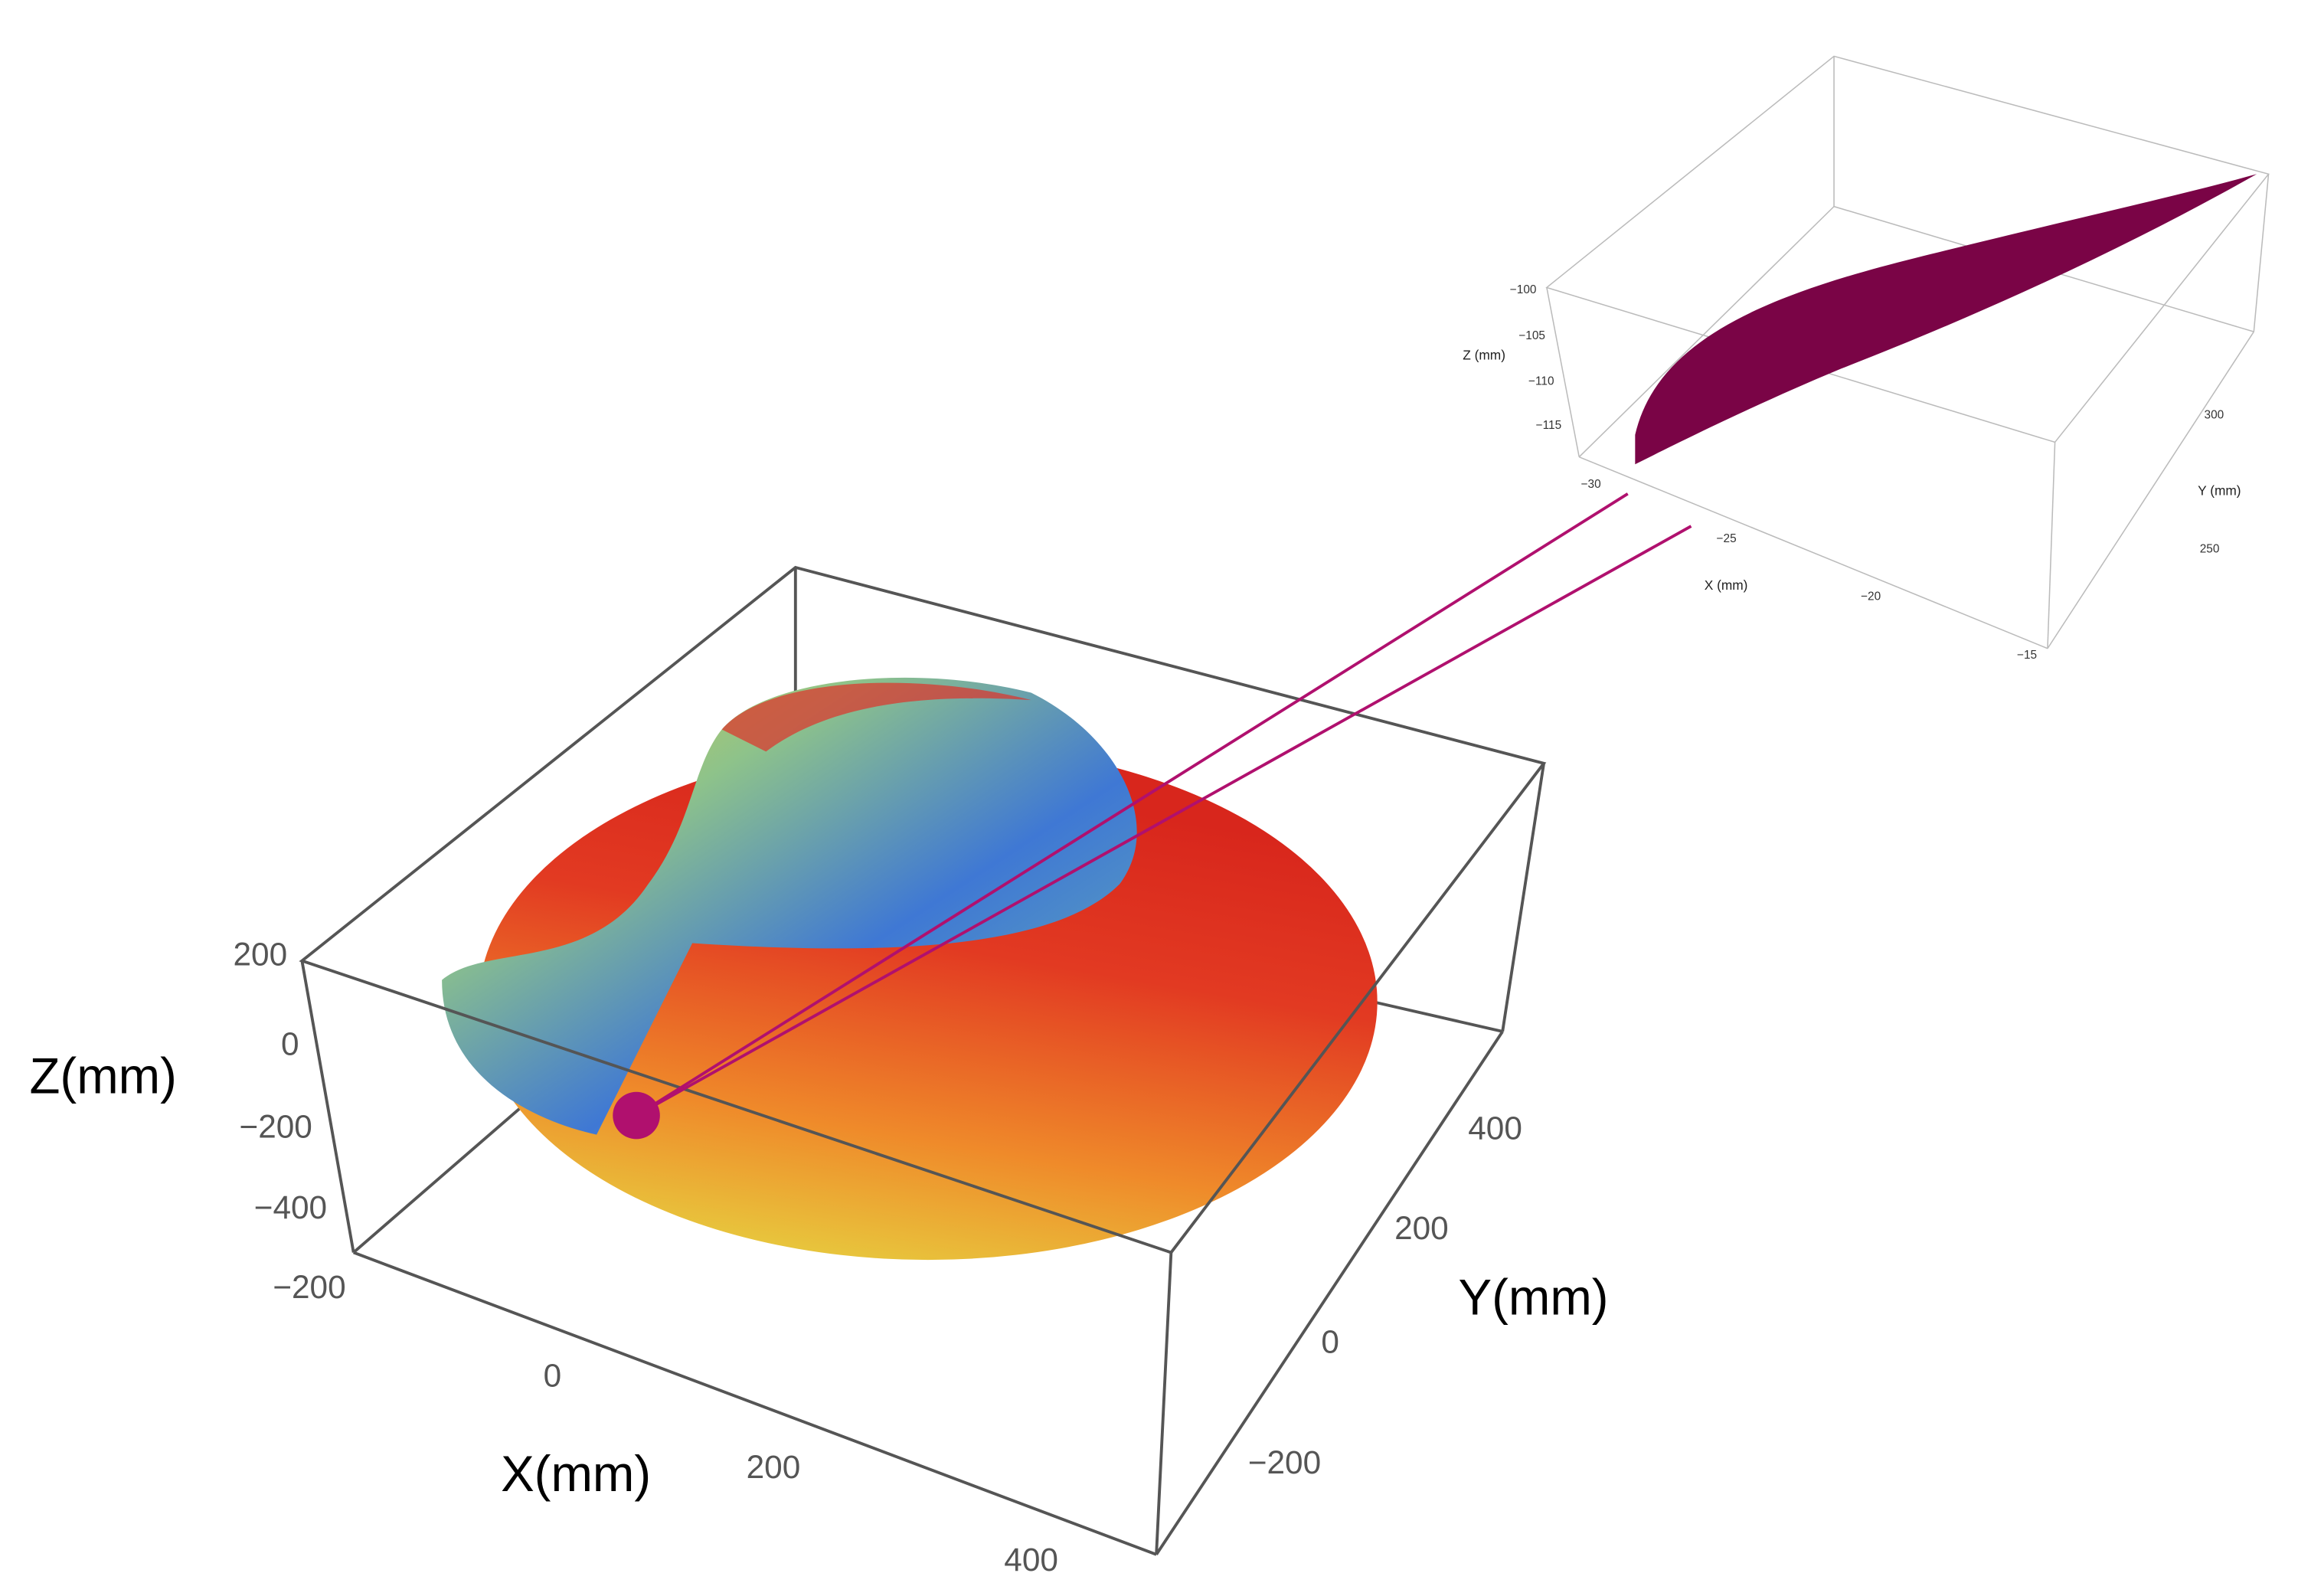 The image size is (2298, 1596). What do you see at coordinates (309, 1287) in the screenshot?
I see `x-tick-label: −200` at bounding box center [309, 1287].